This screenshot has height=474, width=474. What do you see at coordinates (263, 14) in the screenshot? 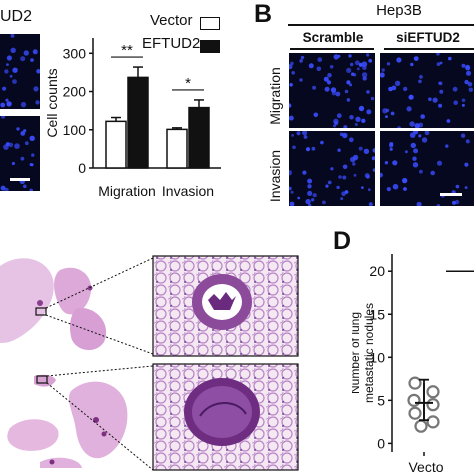
I see `panel-b-letter: B` at bounding box center [263, 14].